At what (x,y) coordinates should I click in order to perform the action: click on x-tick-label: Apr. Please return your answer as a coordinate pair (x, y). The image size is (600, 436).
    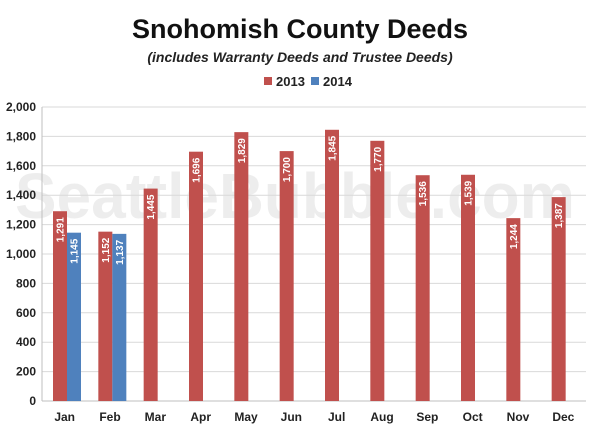
    Looking at the image, I should click on (200, 417).